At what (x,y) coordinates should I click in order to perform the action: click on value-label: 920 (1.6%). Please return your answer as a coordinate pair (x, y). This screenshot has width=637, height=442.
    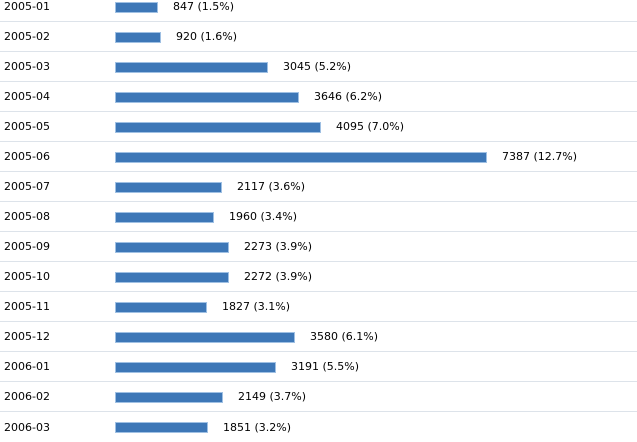
    Looking at the image, I should click on (207, 36).